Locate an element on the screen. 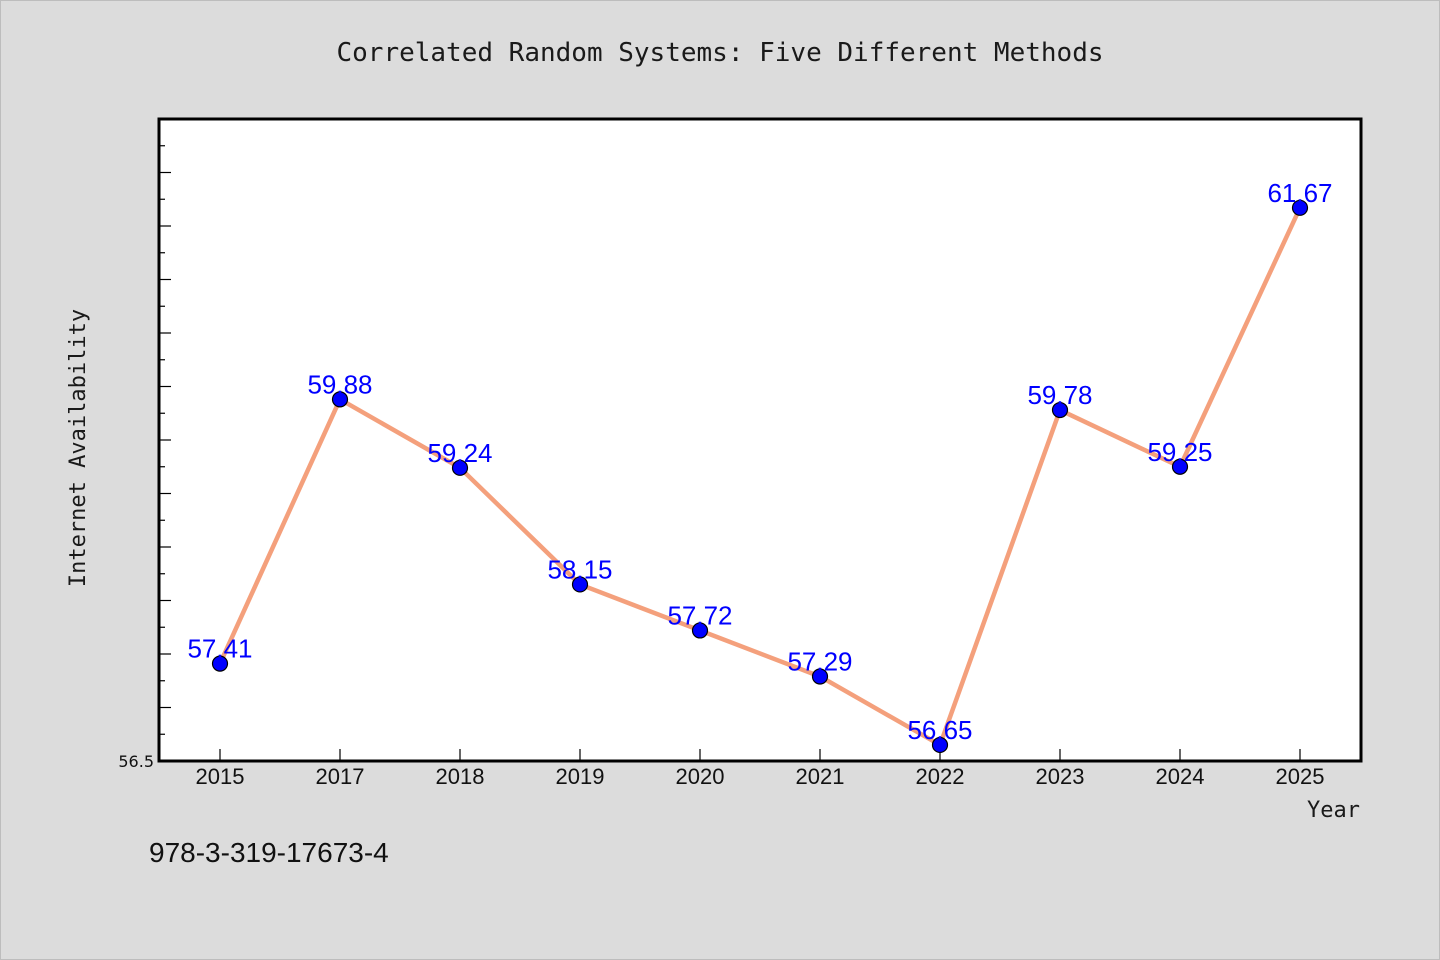 The height and width of the screenshot is (960, 1440). y-axis-ticks is located at coordinates (165, 440).